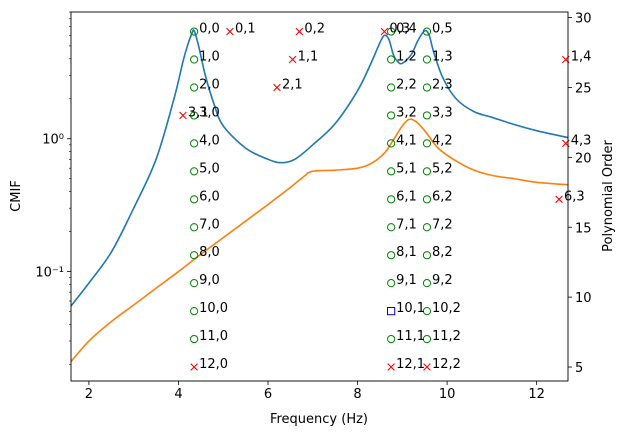  Describe the element at coordinates (209, 29) in the screenshot. I see `pole-label: 0,0` at that location.